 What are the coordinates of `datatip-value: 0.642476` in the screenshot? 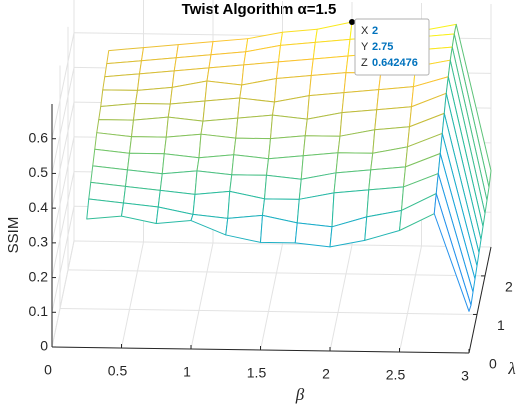 It's located at (395, 63).